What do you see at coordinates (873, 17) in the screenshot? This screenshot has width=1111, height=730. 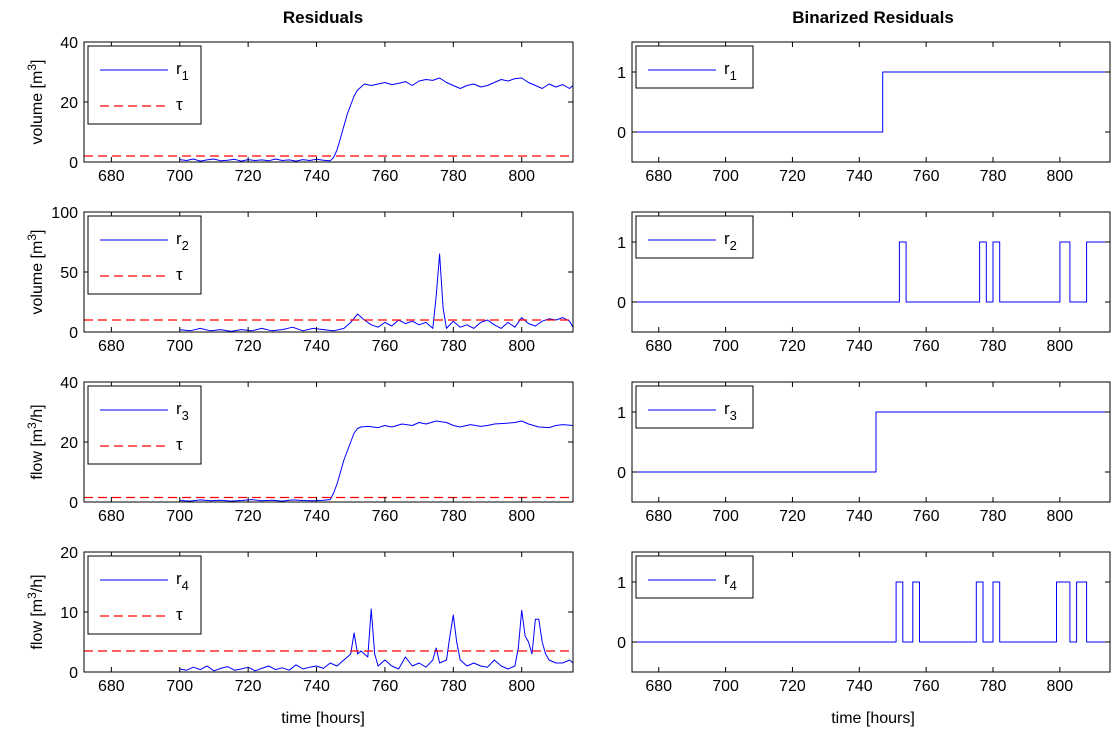 I see `binarized-column-title: Binarized Residuals` at bounding box center [873, 17].